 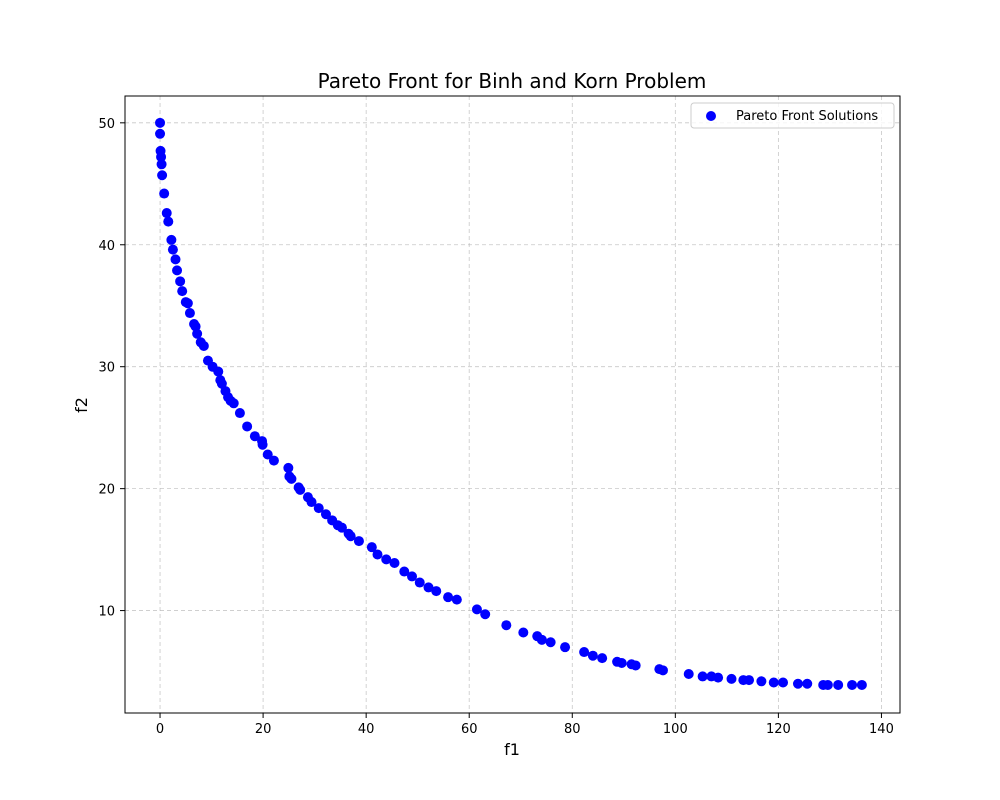 I want to click on y-axis-title: f2, so click(x=81, y=405).